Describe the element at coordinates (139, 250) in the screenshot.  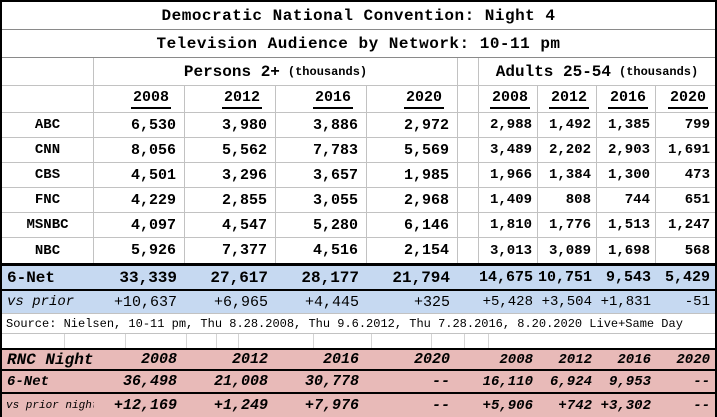
I see `cell: 5,926` at that location.